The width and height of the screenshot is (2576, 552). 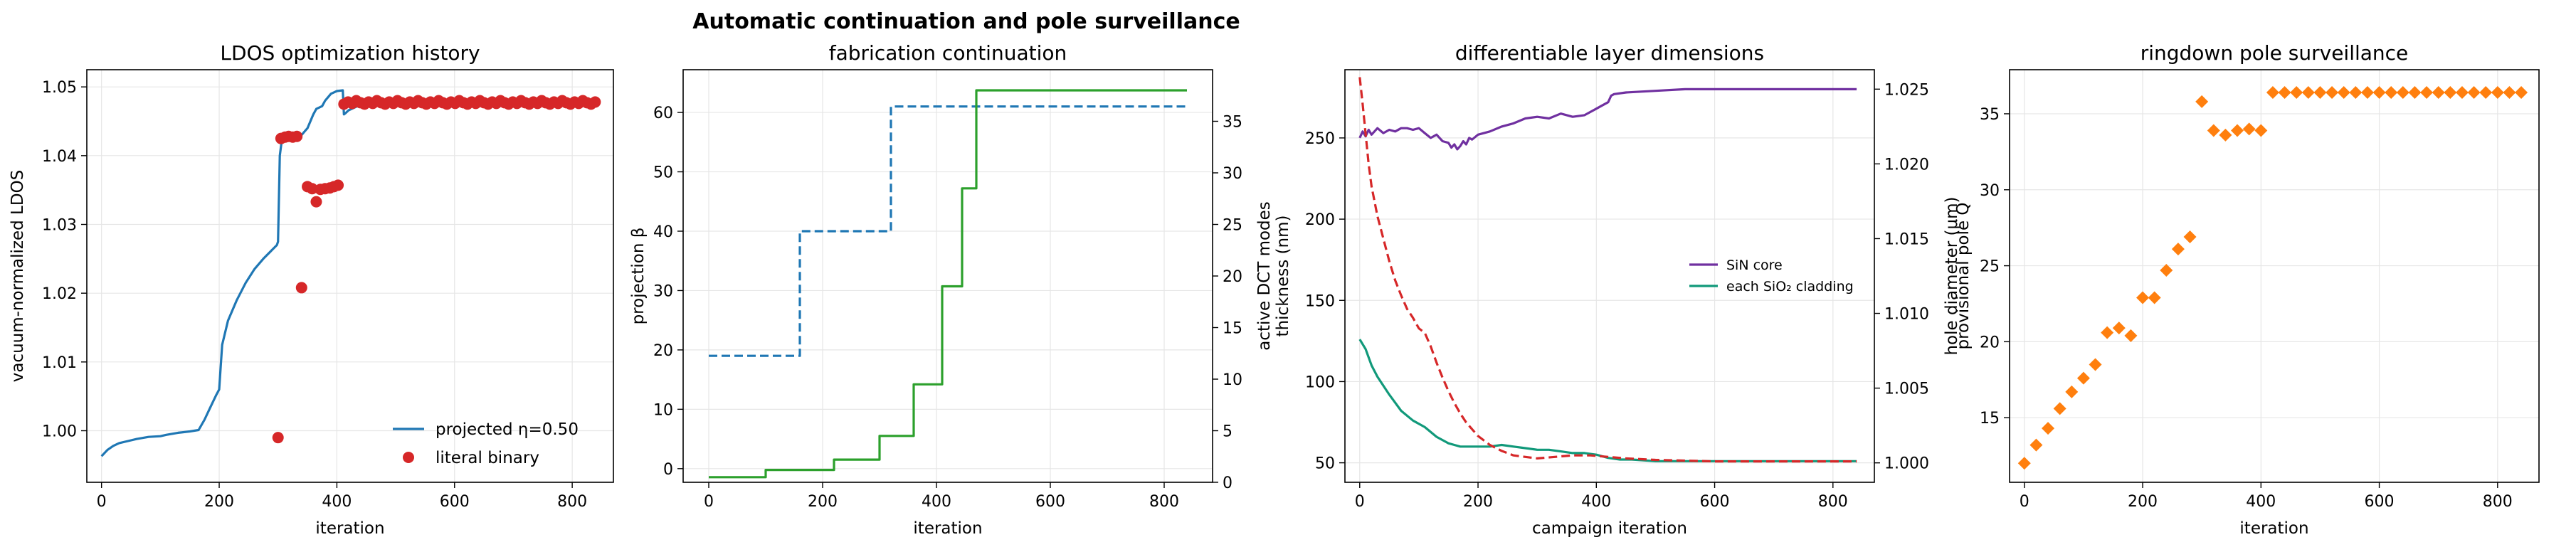 I want to click on y-axis-label: thickness (nm), so click(x=1283, y=276).